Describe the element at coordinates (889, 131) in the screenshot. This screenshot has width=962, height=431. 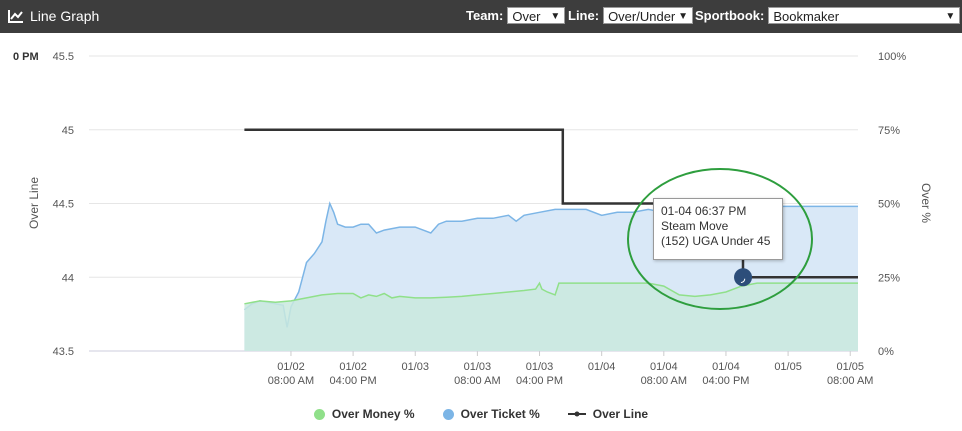
I see `y-right-tick-label: 75%` at that location.